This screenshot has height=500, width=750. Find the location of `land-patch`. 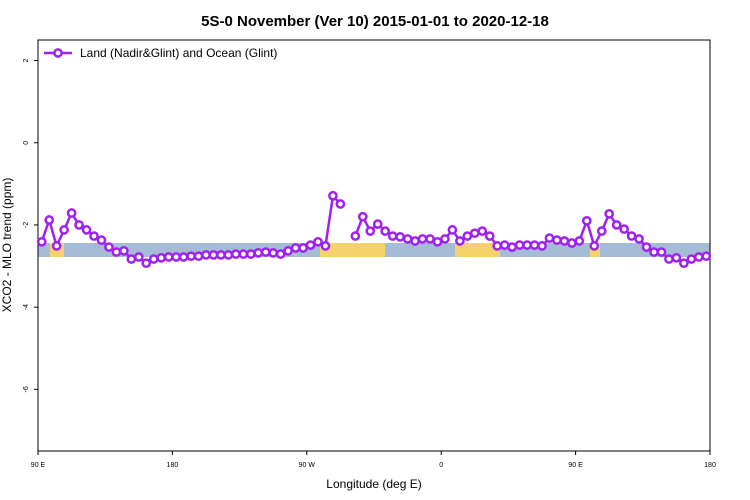

land-patch is located at coordinates (477, 250).